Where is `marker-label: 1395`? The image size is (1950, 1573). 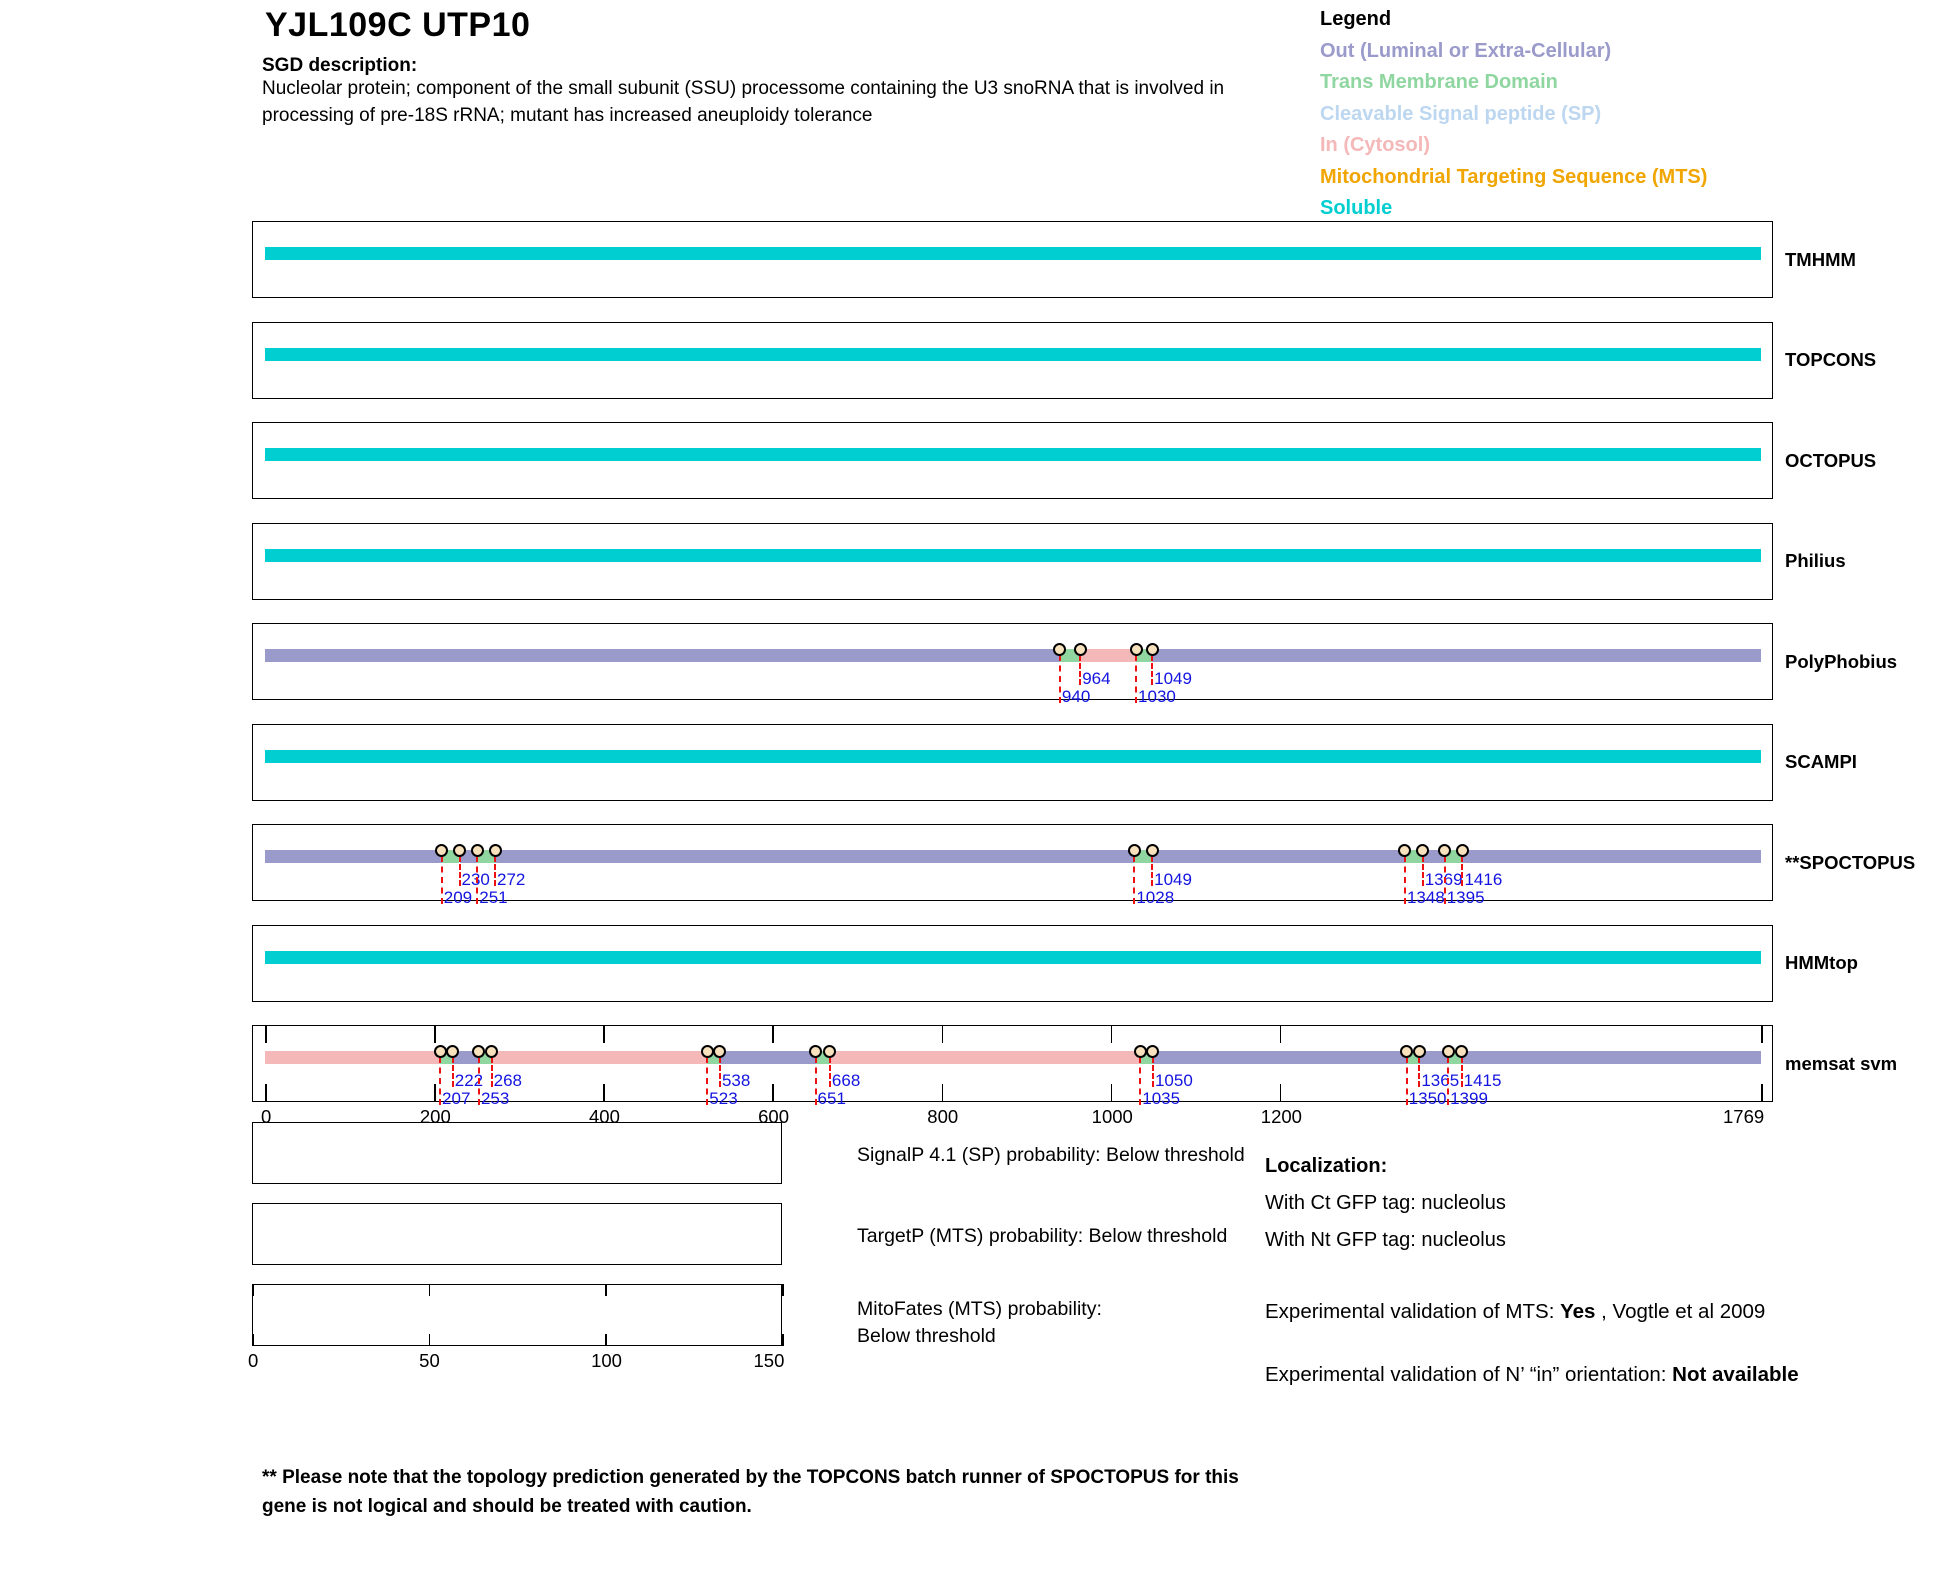
marker-label: 1395 is located at coordinates (1465, 897).